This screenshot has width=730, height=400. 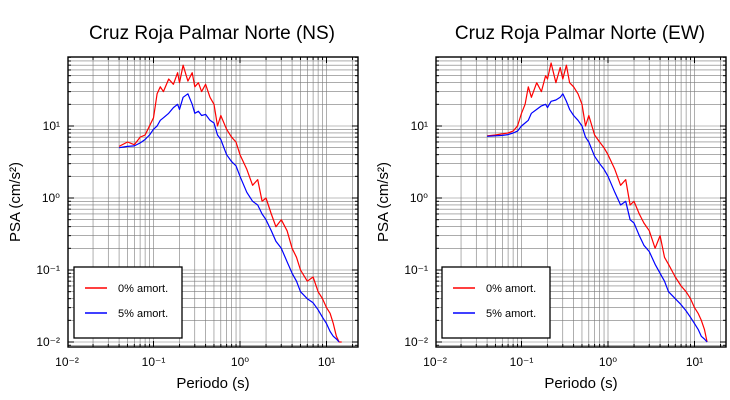 I want to click on chart-title: Cruz Roja Palmar Norte (NS), so click(x=212, y=33).